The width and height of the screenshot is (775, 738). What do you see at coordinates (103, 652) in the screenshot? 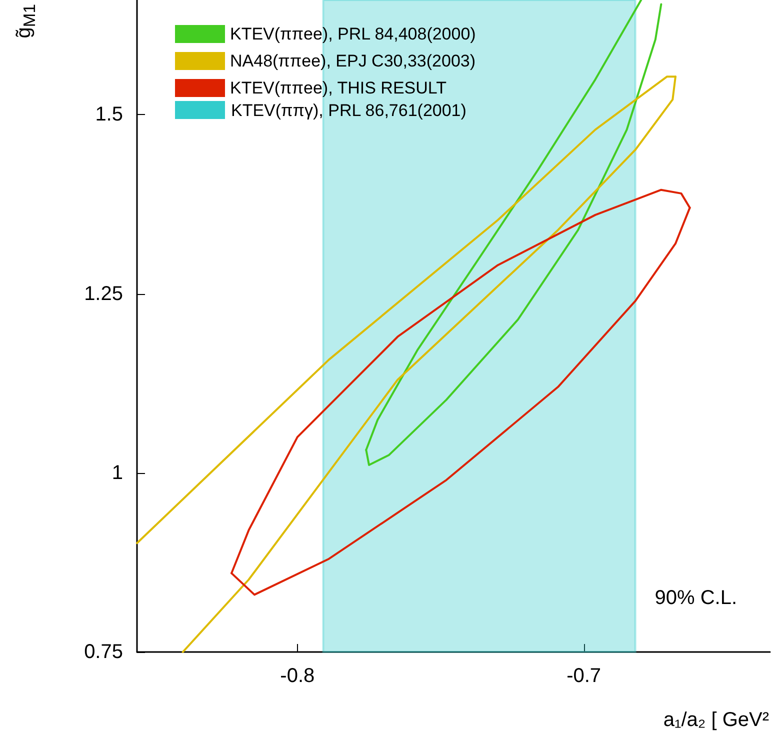
I see `y-tick-label: 0.75` at bounding box center [103, 652].